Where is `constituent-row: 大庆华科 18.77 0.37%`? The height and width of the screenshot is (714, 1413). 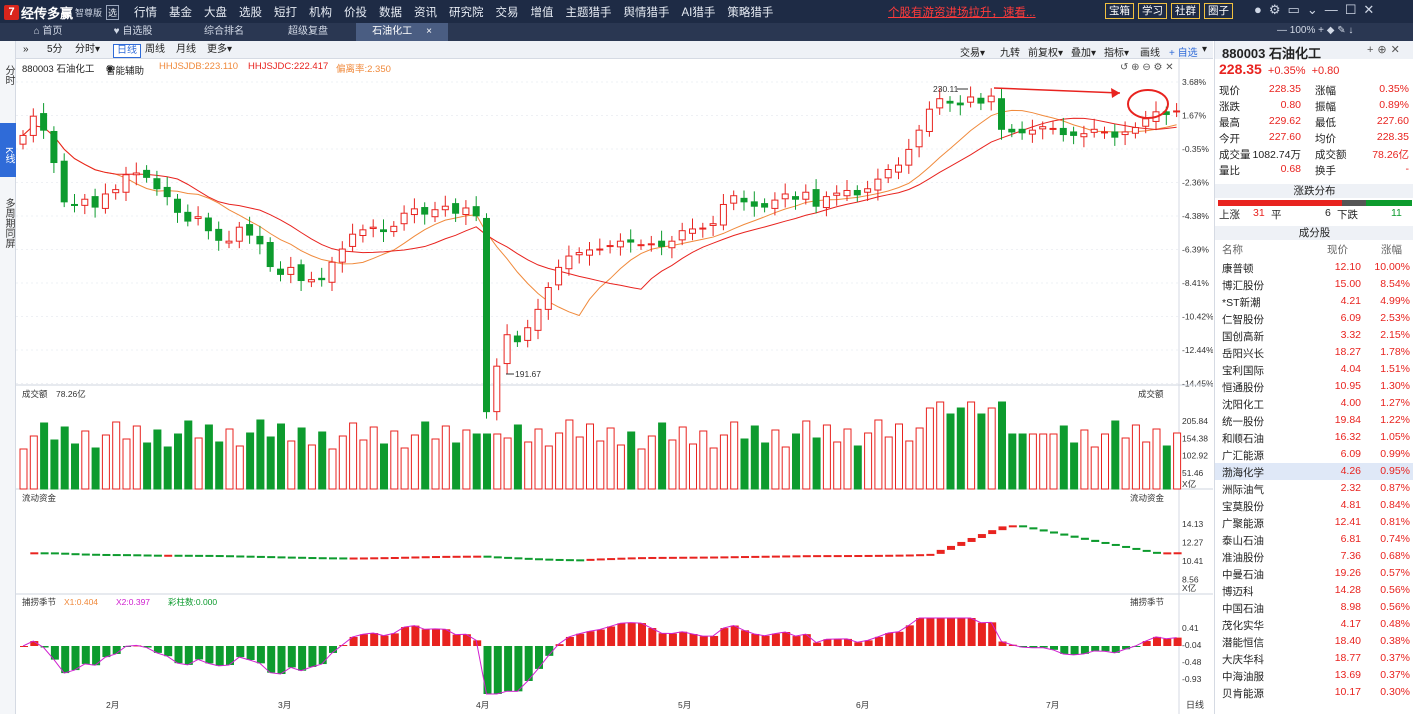 constituent-row: 大庆华科 18.77 0.37% is located at coordinates (1314, 658).